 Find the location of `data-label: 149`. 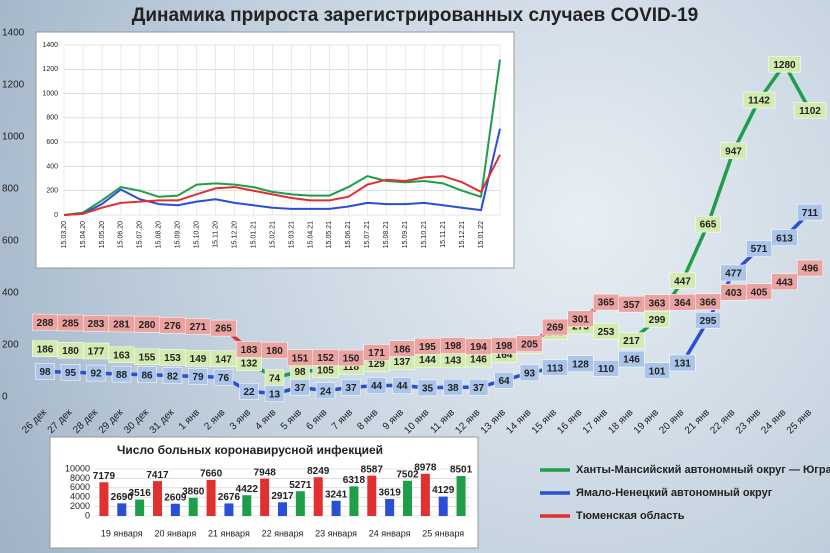

data-label: 149 is located at coordinates (198, 359).